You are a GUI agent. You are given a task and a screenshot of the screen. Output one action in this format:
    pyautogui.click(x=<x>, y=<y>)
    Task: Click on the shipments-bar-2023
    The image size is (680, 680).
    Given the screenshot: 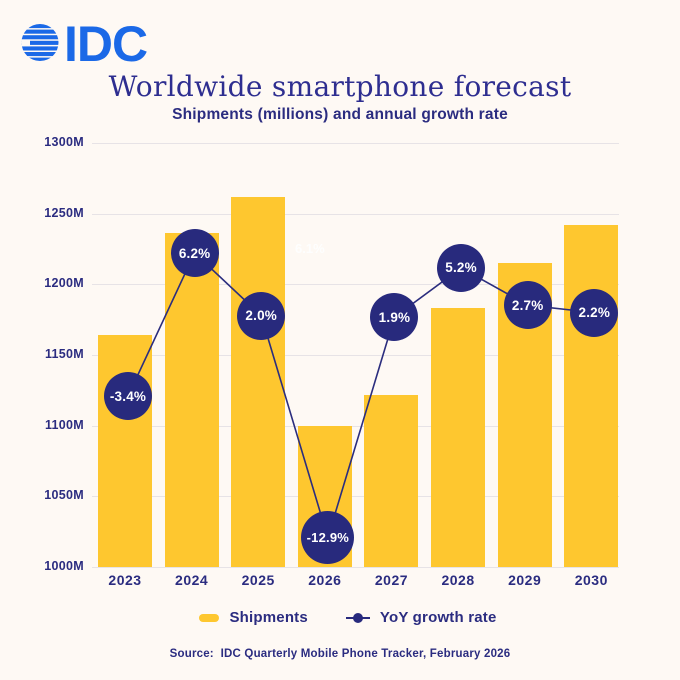 What is the action you would take?
    pyautogui.click(x=125, y=451)
    